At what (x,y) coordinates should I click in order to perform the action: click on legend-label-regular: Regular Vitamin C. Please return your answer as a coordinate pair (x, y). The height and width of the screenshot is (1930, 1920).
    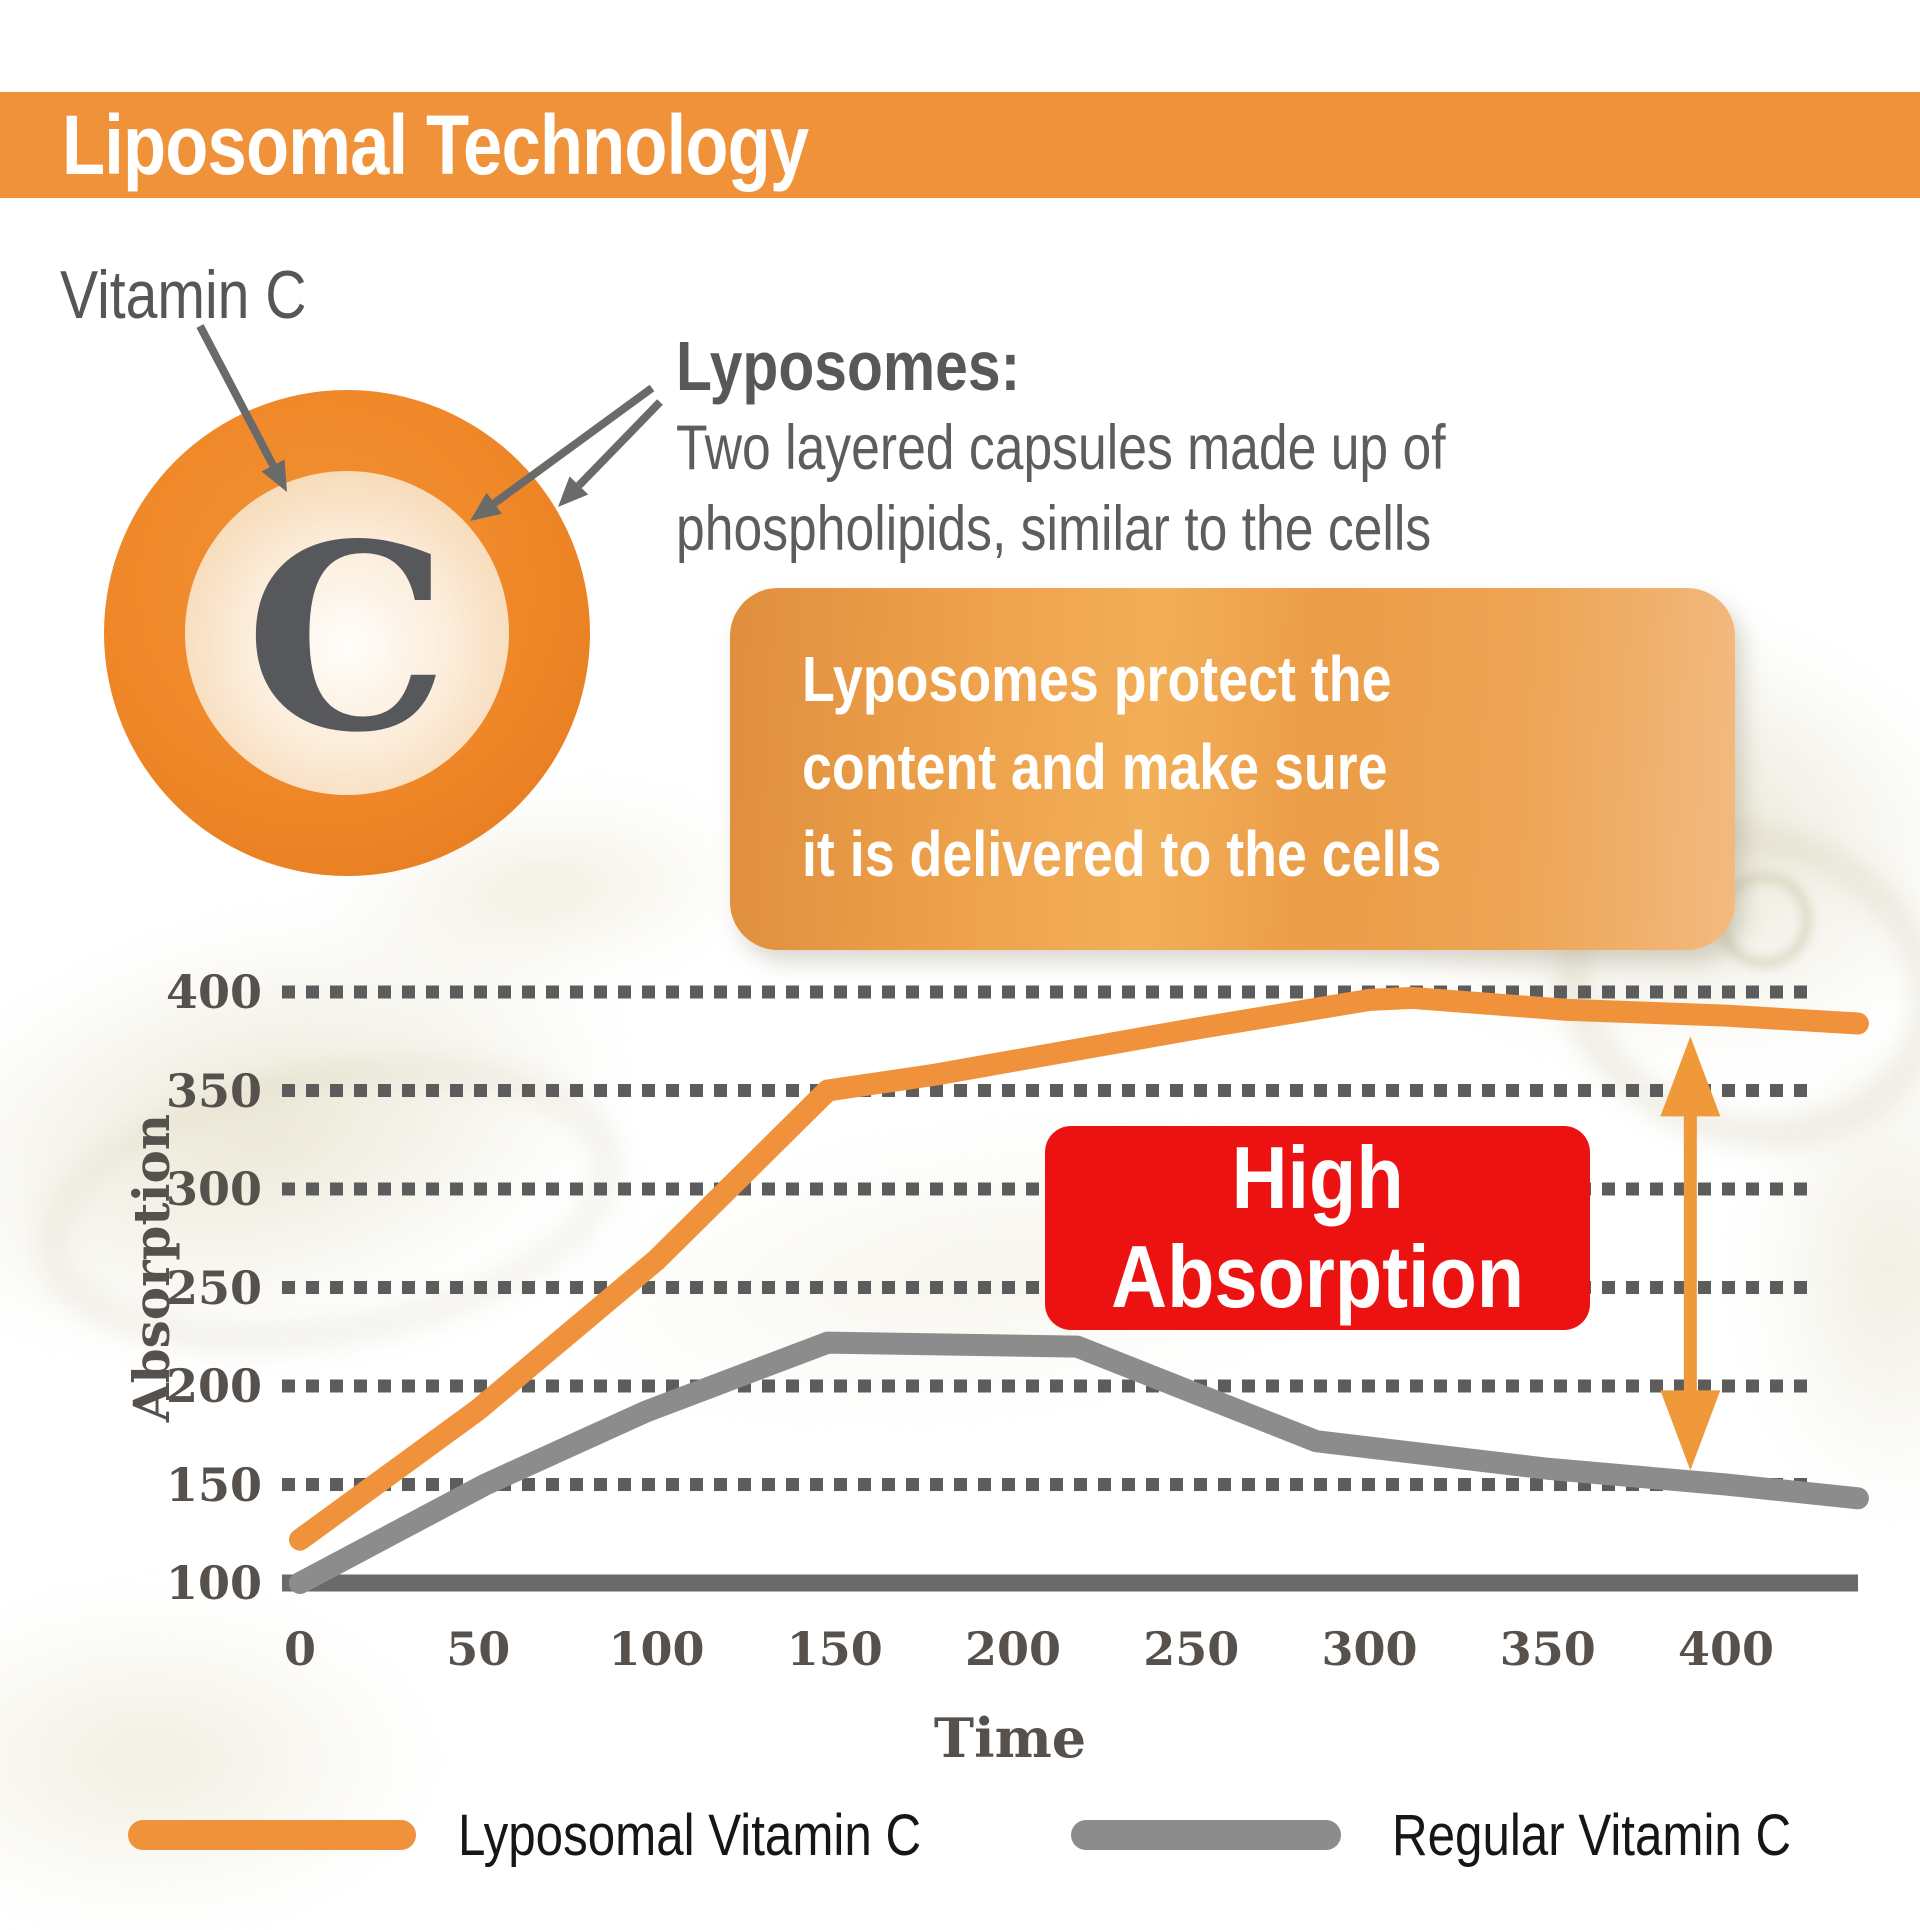
    Looking at the image, I should click on (1592, 1835).